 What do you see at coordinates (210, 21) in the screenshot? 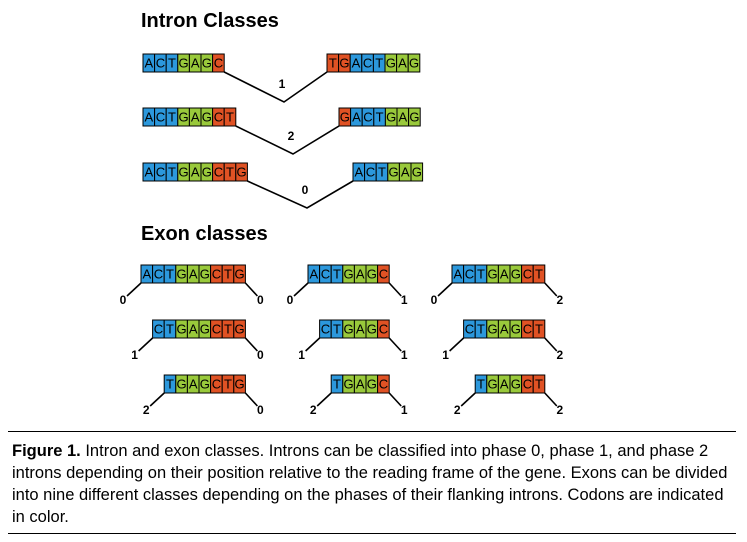
I see `intron-classes-title: Intron Classes` at bounding box center [210, 21].